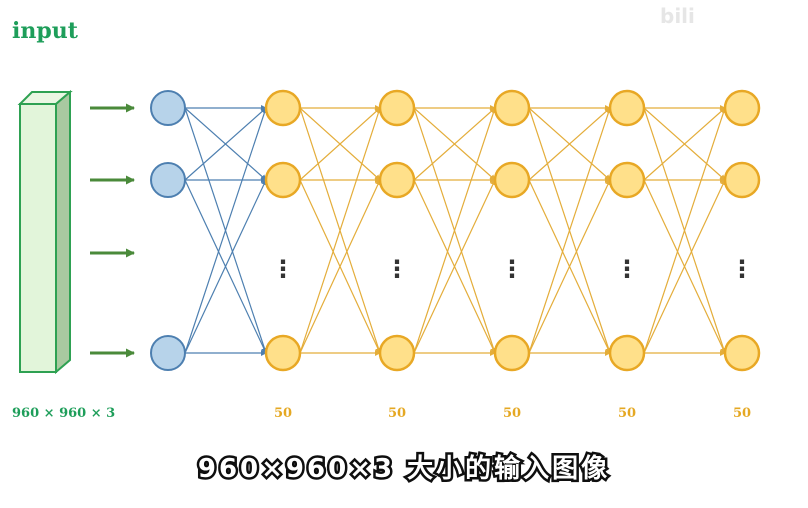 This screenshot has width=808, height=508. What do you see at coordinates (677, 16) in the screenshot?
I see `bilibili-watermark: bili` at bounding box center [677, 16].